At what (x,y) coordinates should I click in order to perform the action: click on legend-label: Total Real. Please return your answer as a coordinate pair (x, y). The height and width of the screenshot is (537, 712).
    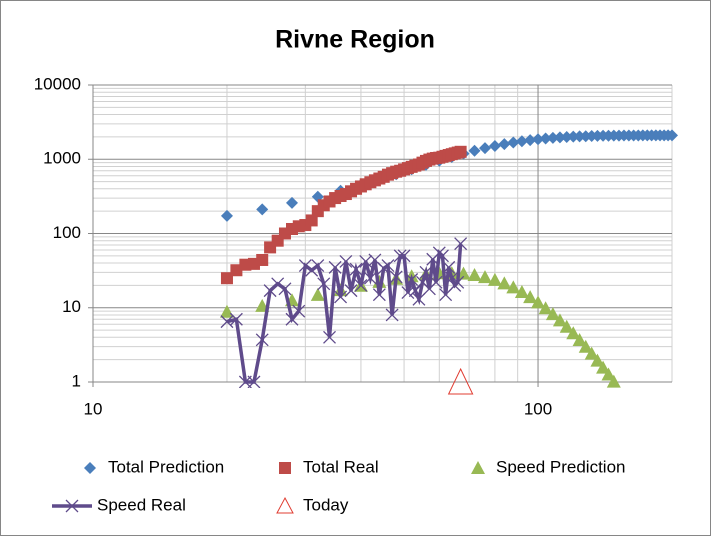
    Looking at the image, I should click on (341, 466).